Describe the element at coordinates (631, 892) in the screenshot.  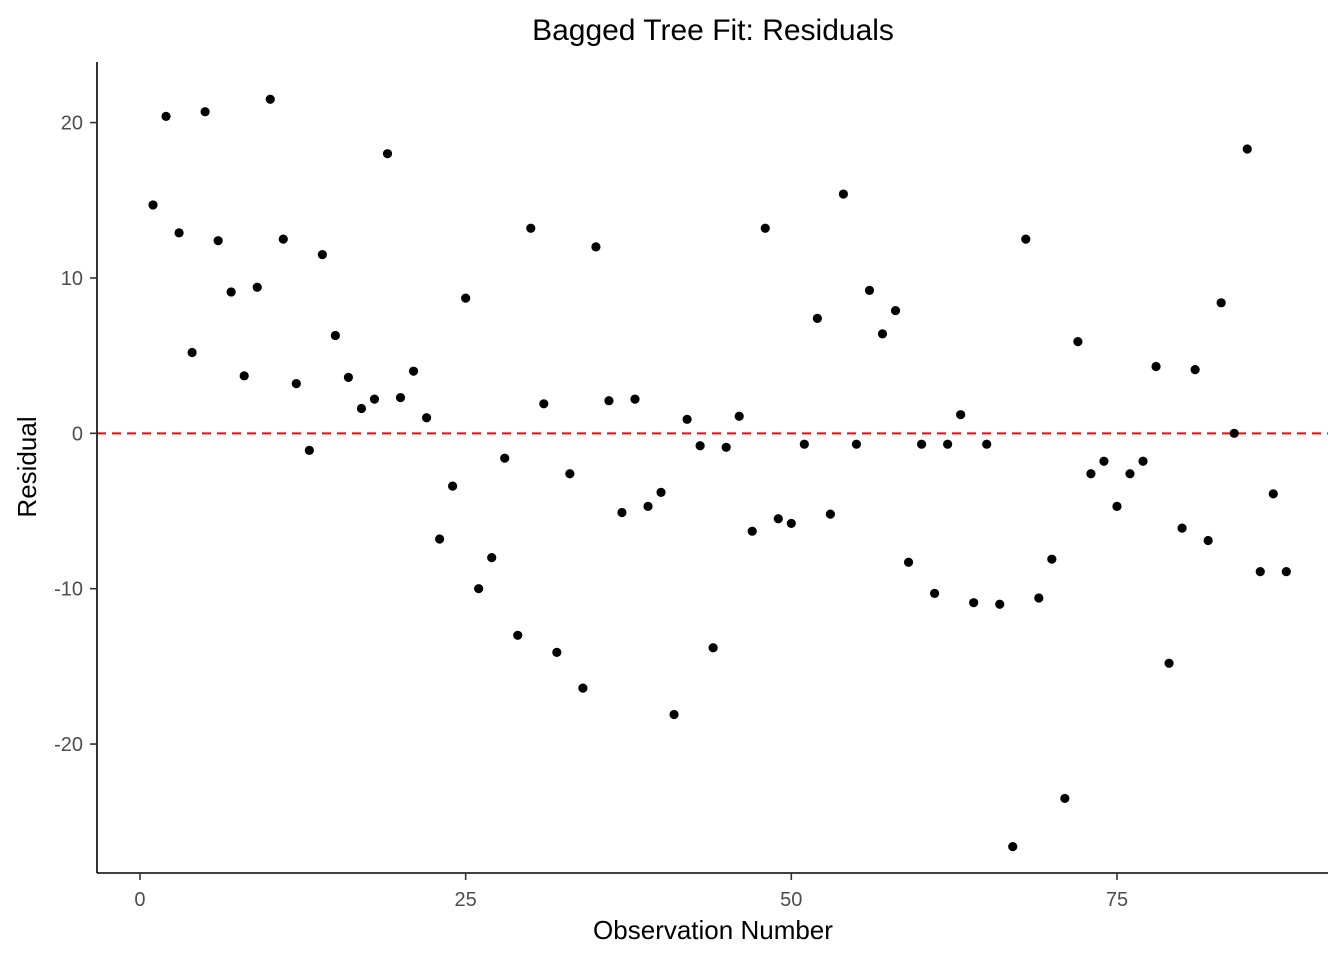
I see `x-axis-ticks: 0 25 50 75` at that location.